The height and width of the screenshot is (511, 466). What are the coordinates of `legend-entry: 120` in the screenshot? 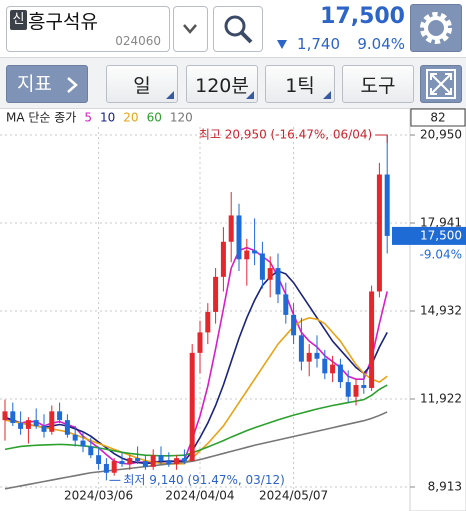 It's located at (181, 118).